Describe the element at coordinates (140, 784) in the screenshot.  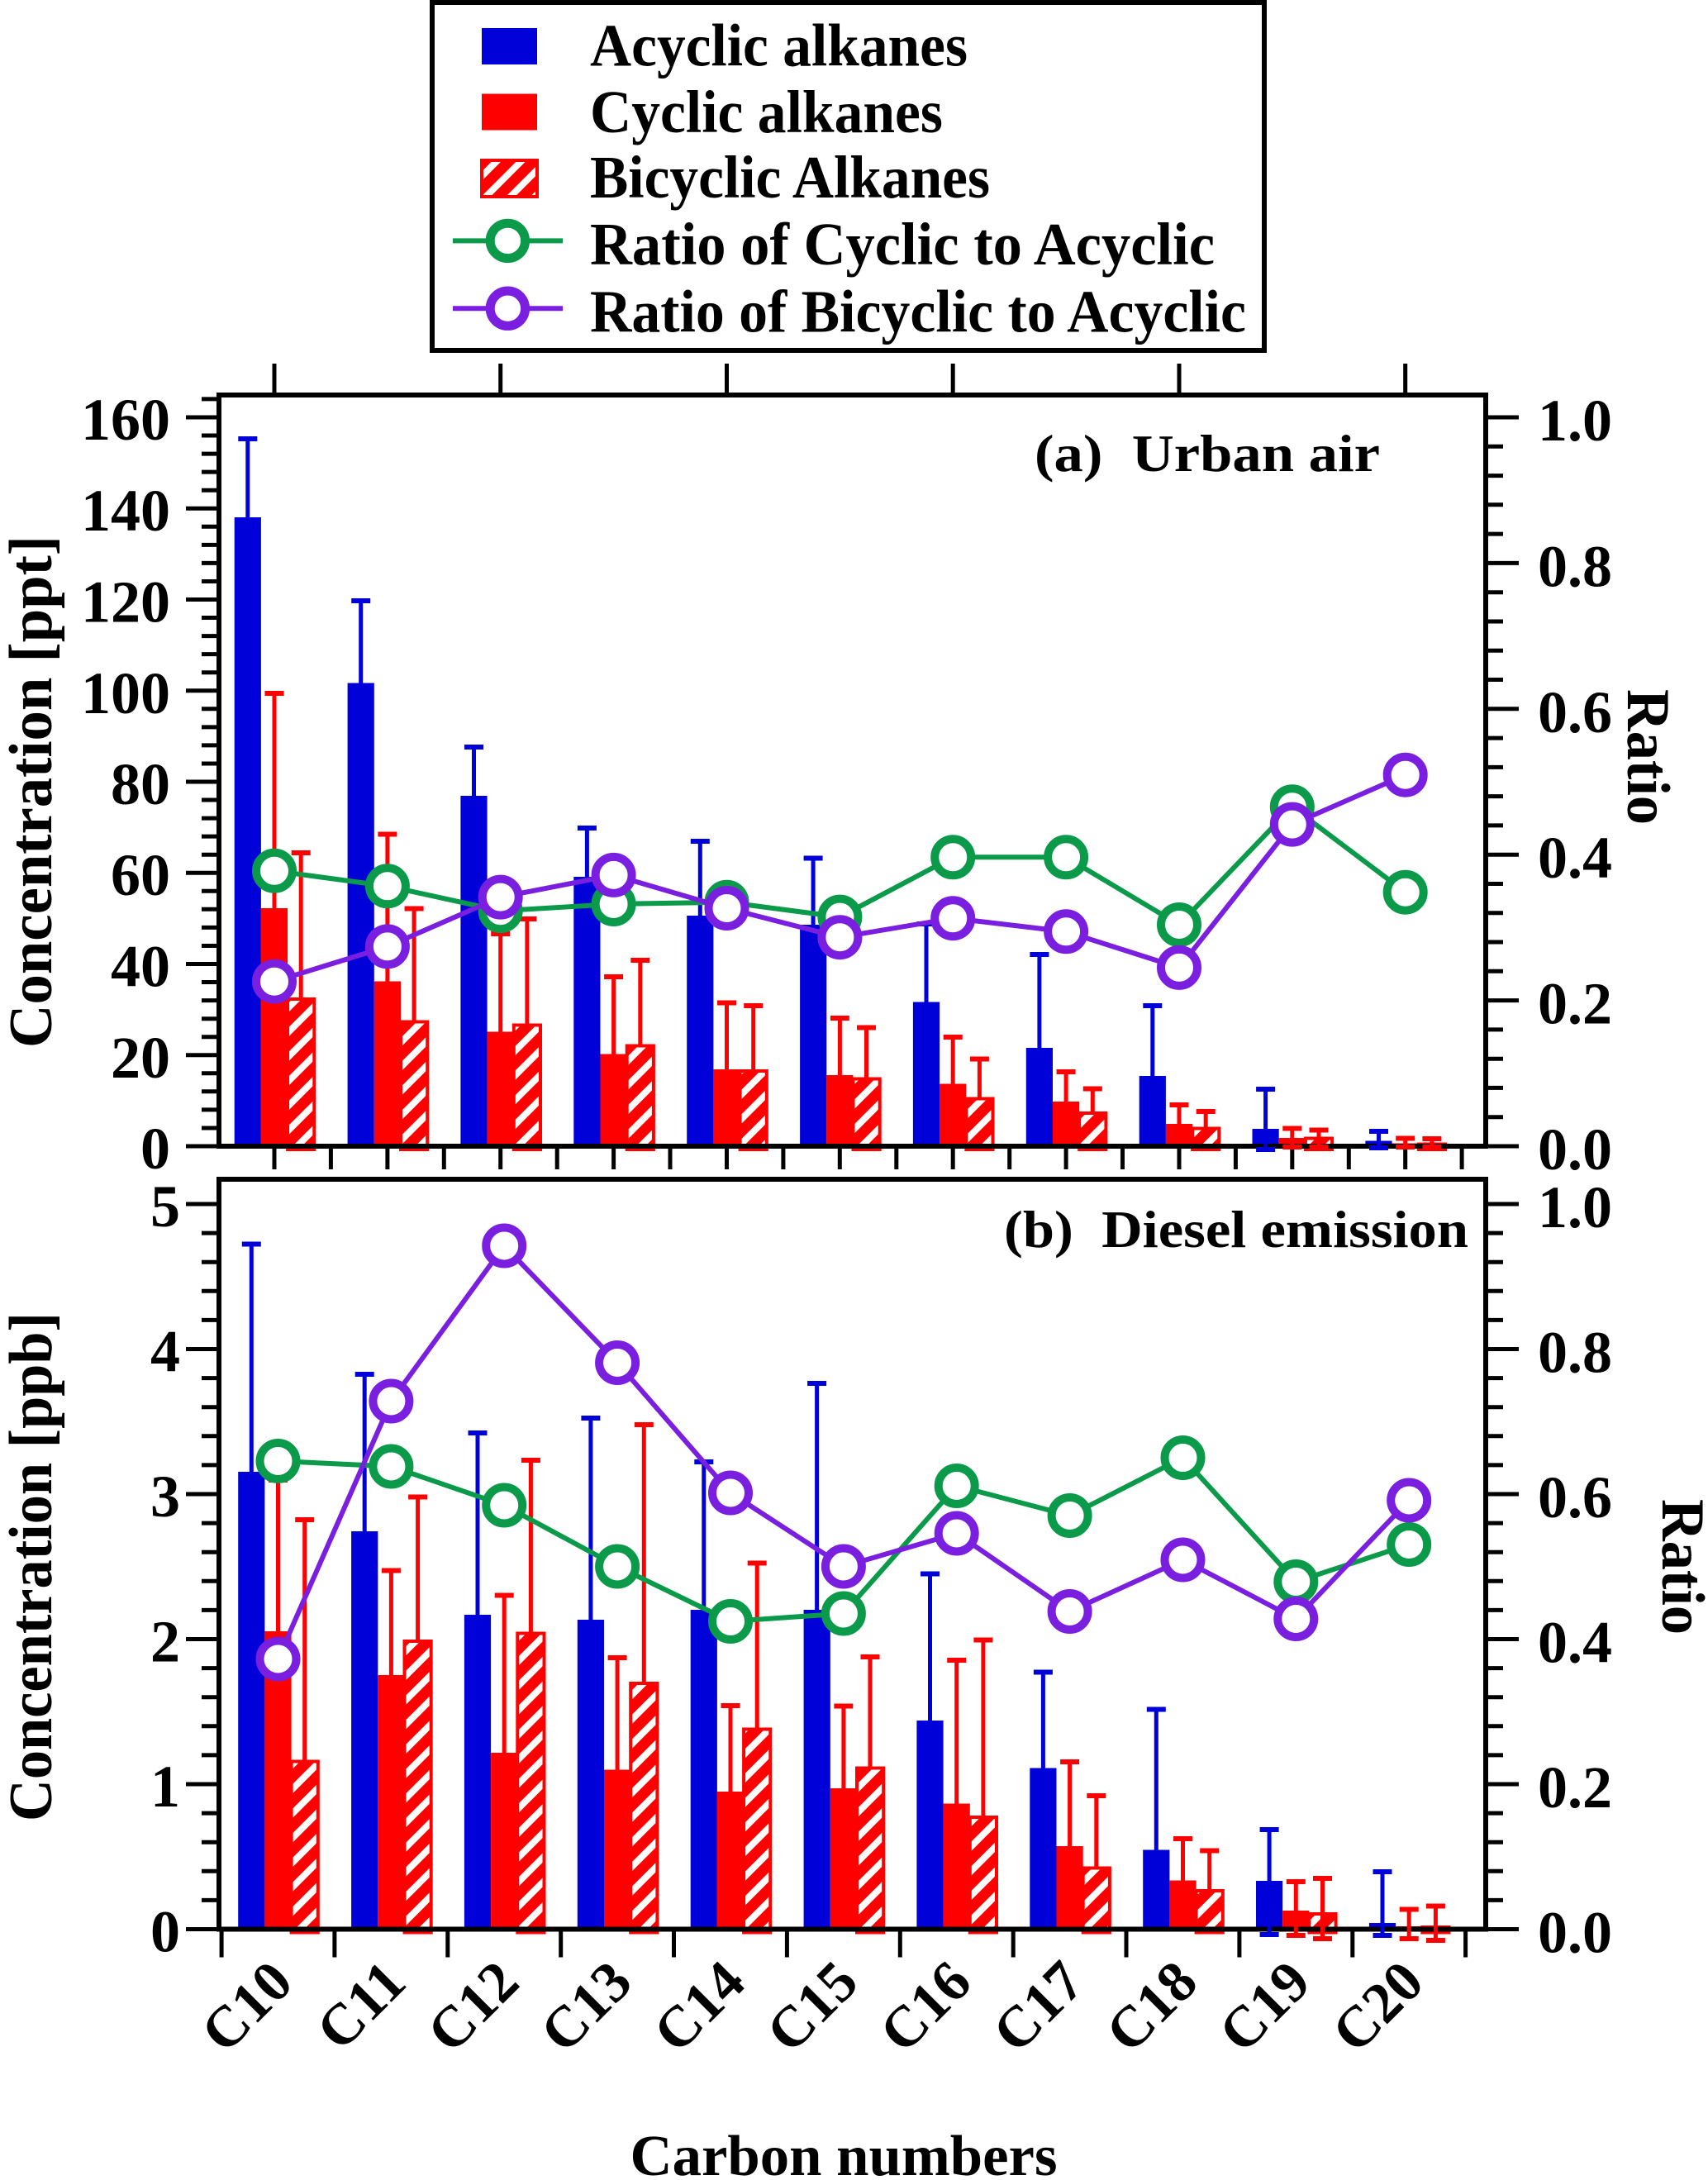
I see `svg-text: 80` at that location.